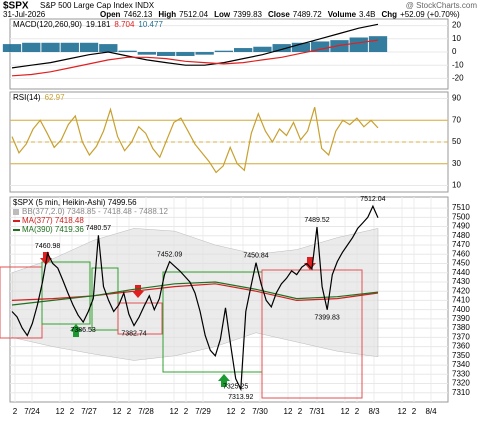  What do you see at coordinates (16, 6) in the screenshot?
I see `symbol: $SPX` at bounding box center [16, 6].